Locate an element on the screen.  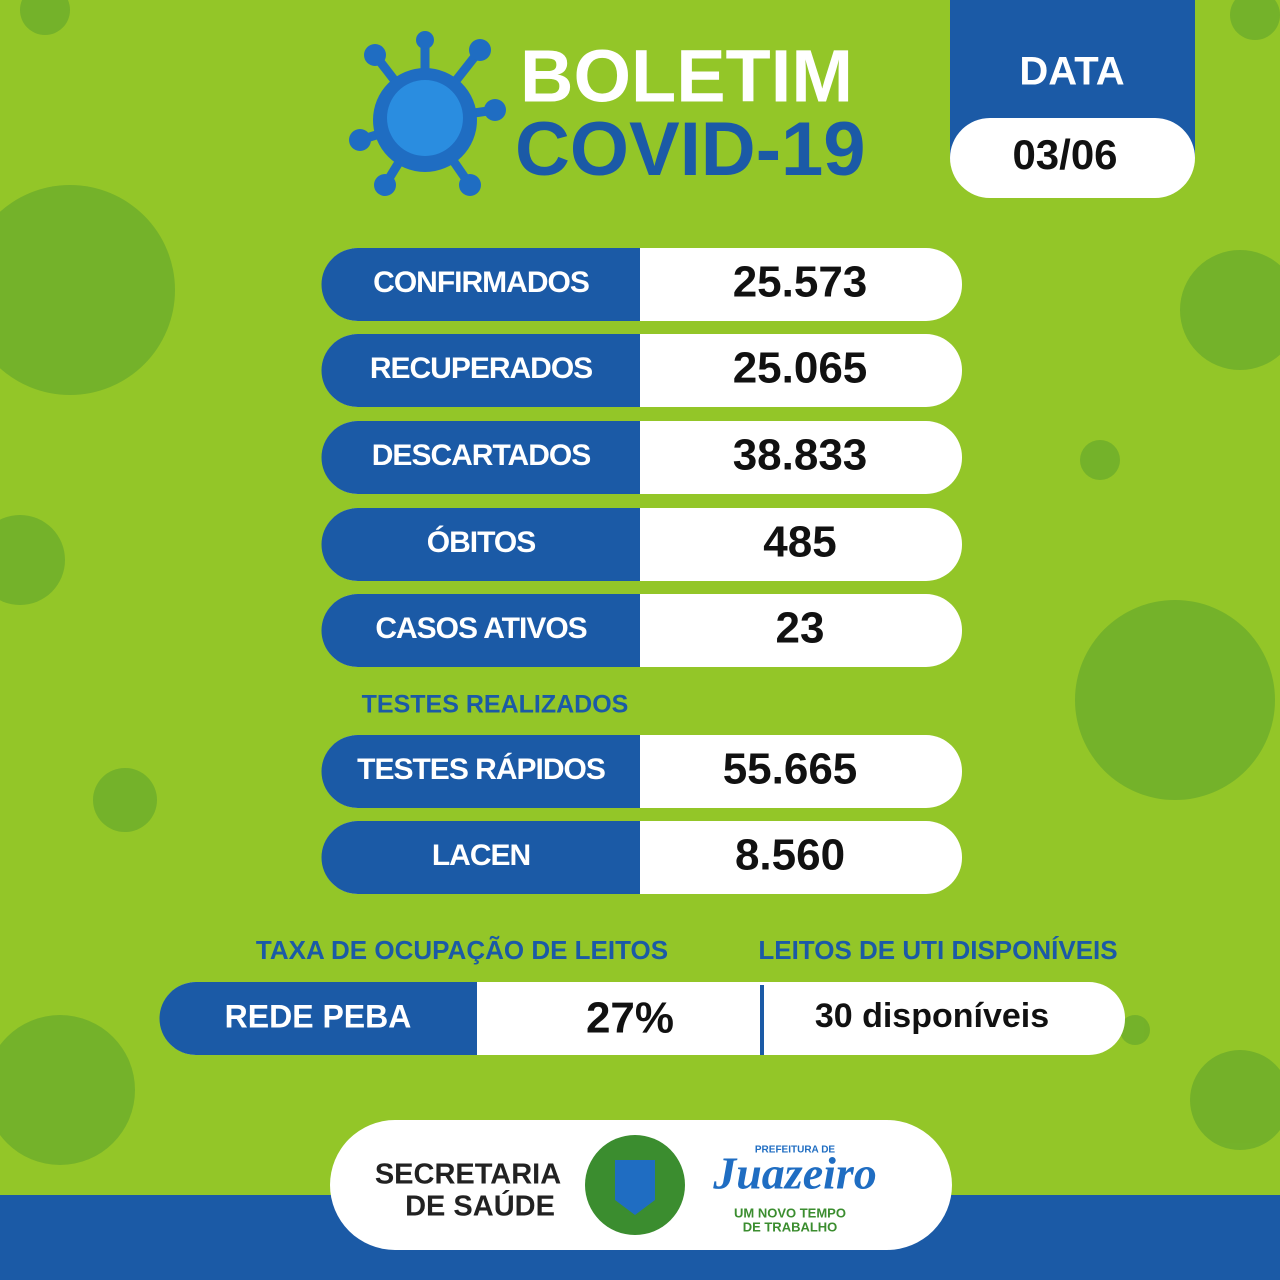
beds-network: REDE PEBA is located at coordinates (318, 1016).